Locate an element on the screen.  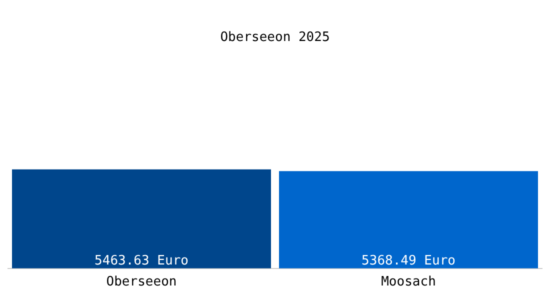
chart-title: Oberseeon 2025 is located at coordinates (275, 38).